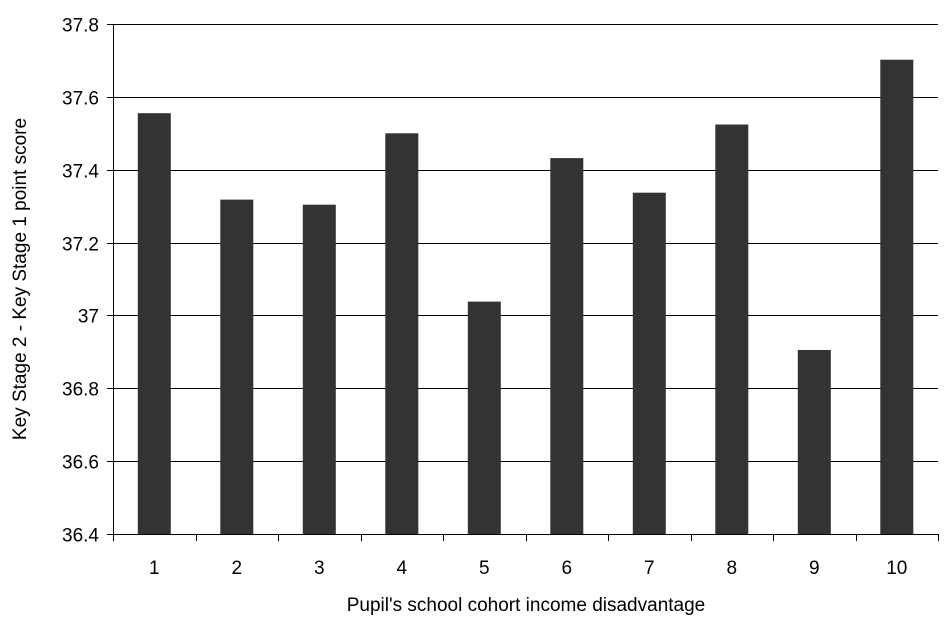 Image resolution: width=944 pixels, height=624 pixels. I want to click on x-tick-label: 6, so click(567, 568).